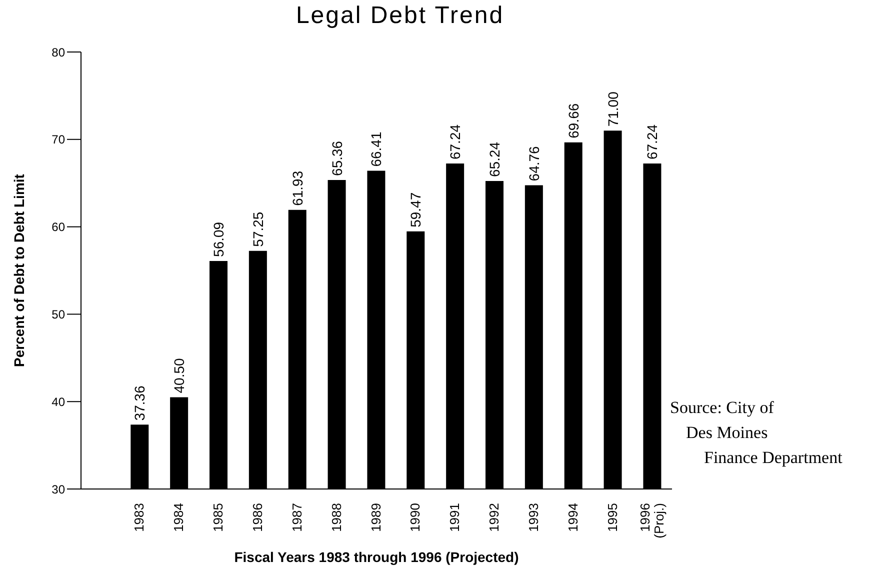 The width and height of the screenshot is (886, 566). Describe the element at coordinates (257, 517) in the screenshot. I see `x-tick-label: 1986` at that location.